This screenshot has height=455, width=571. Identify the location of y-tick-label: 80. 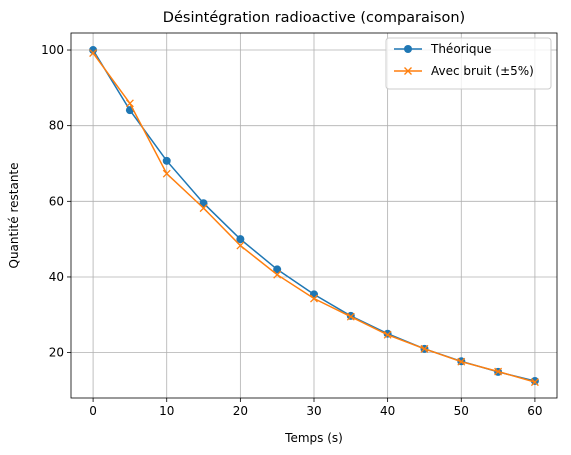
(56, 126).